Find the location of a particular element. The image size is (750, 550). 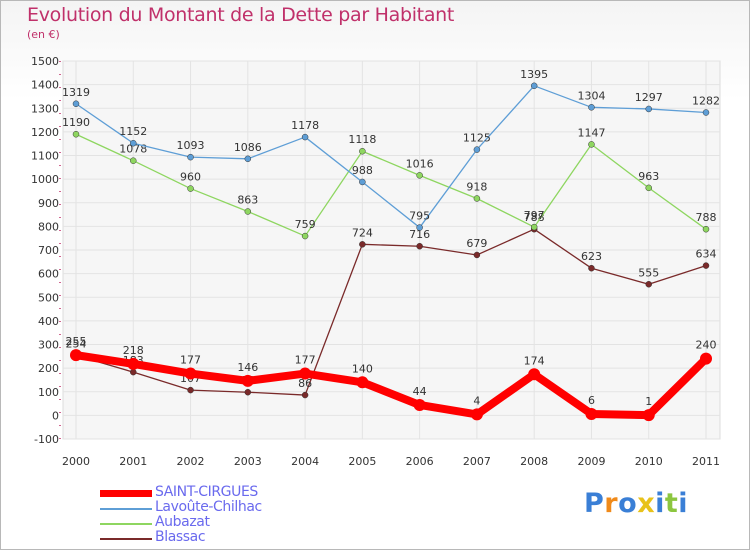

data-label: 634 is located at coordinates (706, 254).